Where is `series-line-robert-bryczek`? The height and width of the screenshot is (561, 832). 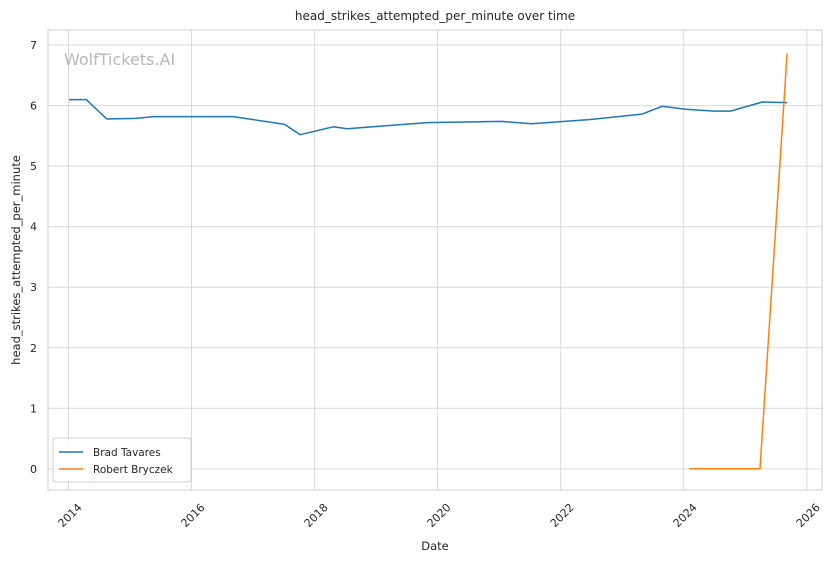
series-line-robert-bryczek is located at coordinates (738, 261).